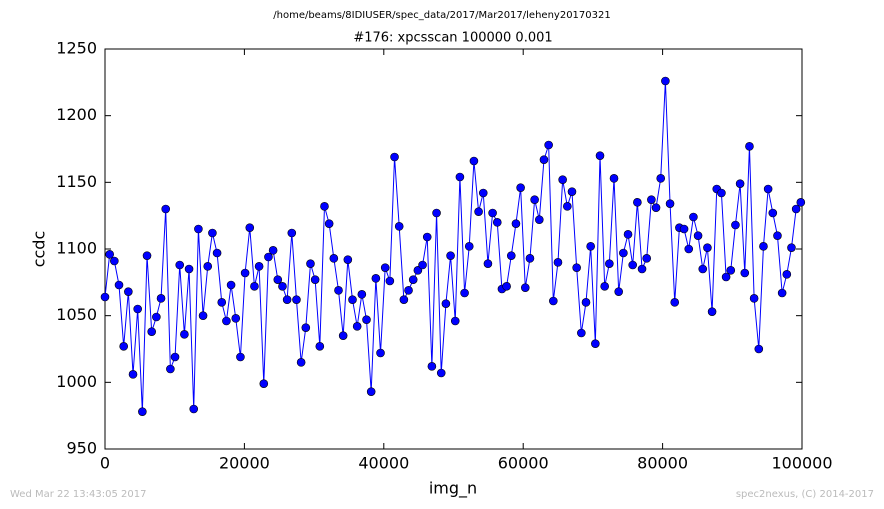 This screenshot has height=509, width=884. What do you see at coordinates (383, 463) in the screenshot?
I see `x-tick-label: 40000` at bounding box center [383, 463].